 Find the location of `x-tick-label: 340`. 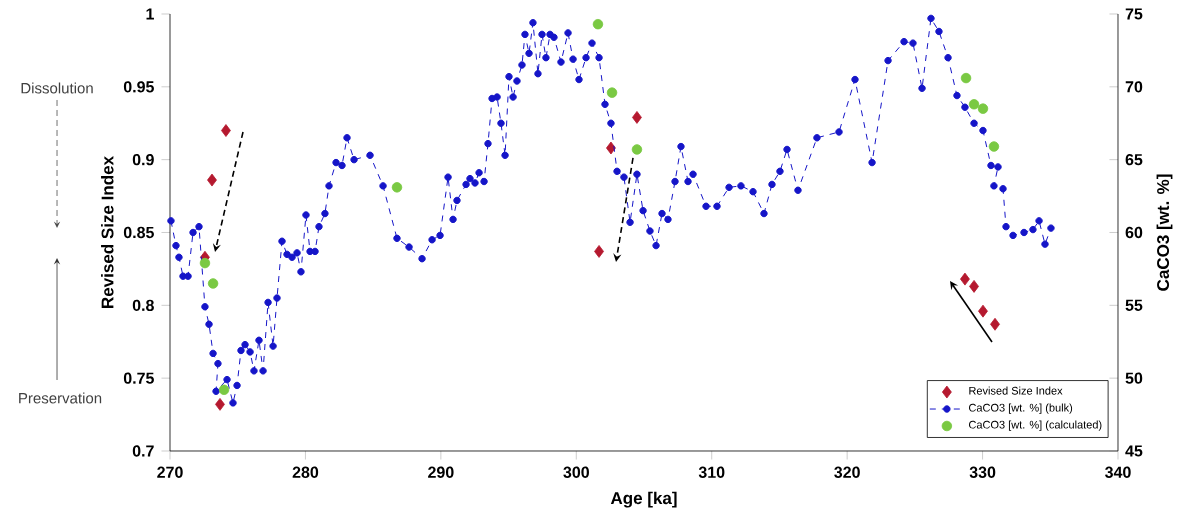

x-tick-label: 340 is located at coordinates (1118, 472).